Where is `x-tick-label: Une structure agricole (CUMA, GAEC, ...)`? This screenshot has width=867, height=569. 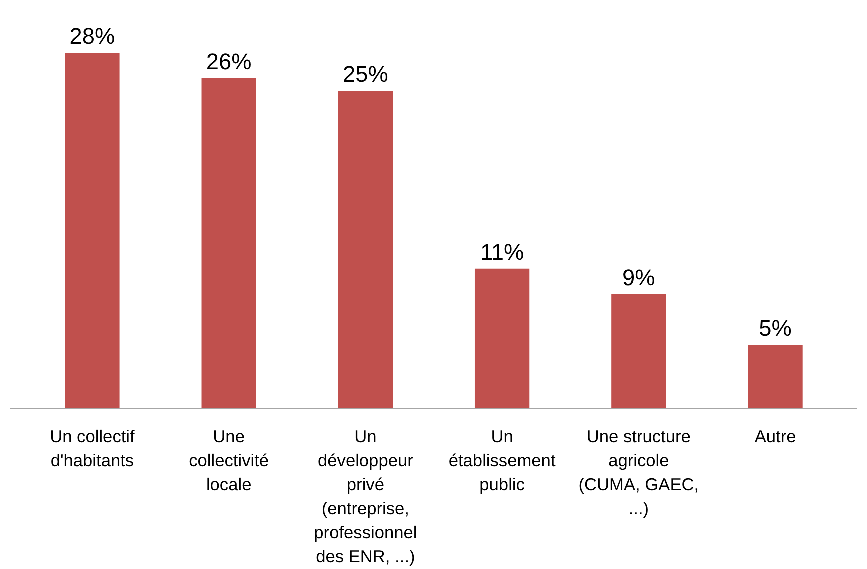 x-tick-label: Une structure agricole (CUMA, GAEC, ...) is located at coordinates (639, 472).